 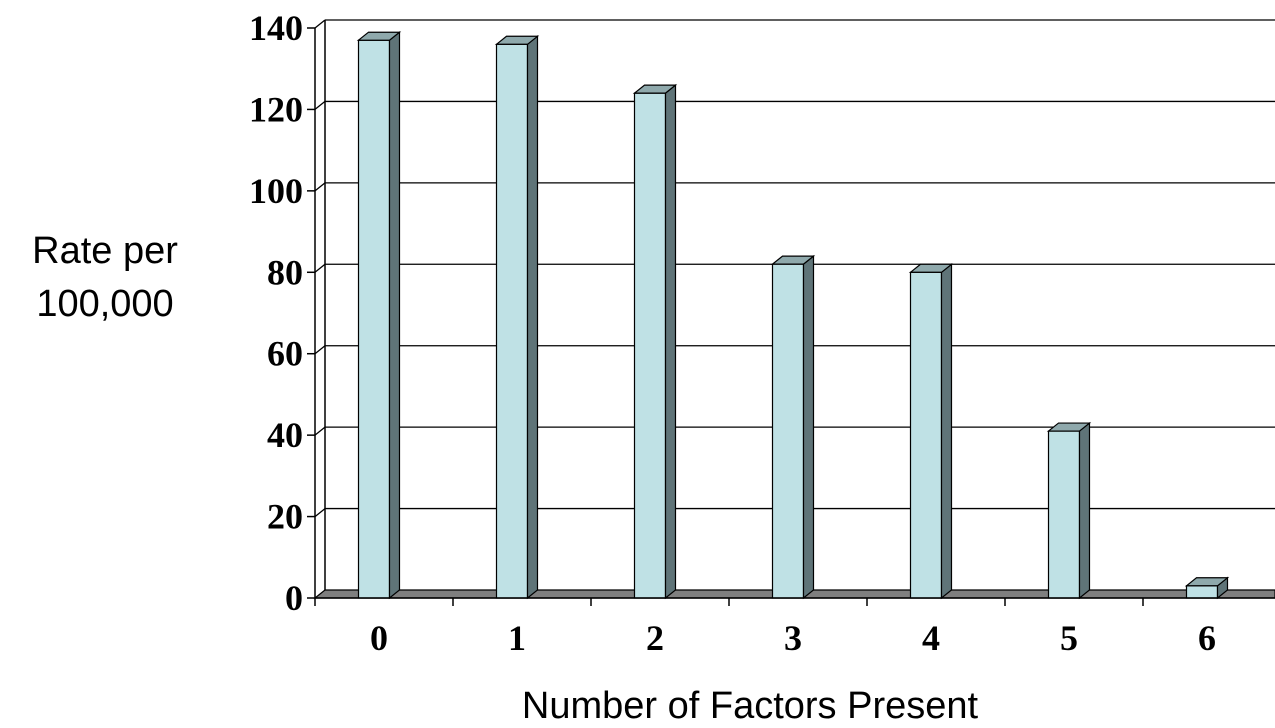 I want to click on x-tick-labels: 0 1 2 3 4 5 6, so click(x=793, y=638).